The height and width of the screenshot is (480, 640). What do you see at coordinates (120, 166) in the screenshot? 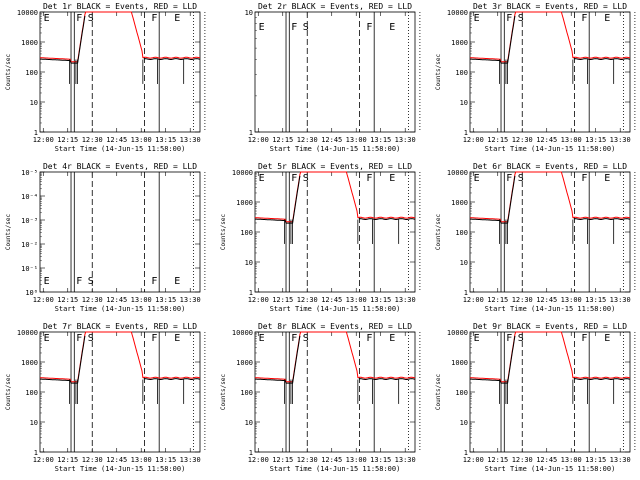
I see `panel-title: Det 4r BLACK = Events, RED = LLD` at bounding box center [120, 166].